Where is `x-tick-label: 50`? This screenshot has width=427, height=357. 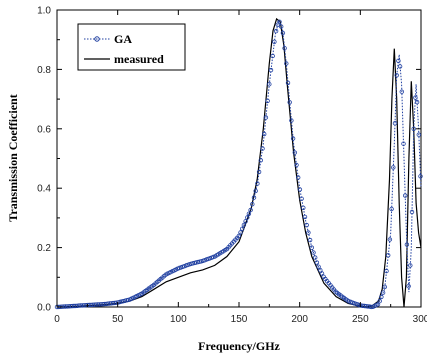 x-tick-label: 50 is located at coordinates (118, 319).